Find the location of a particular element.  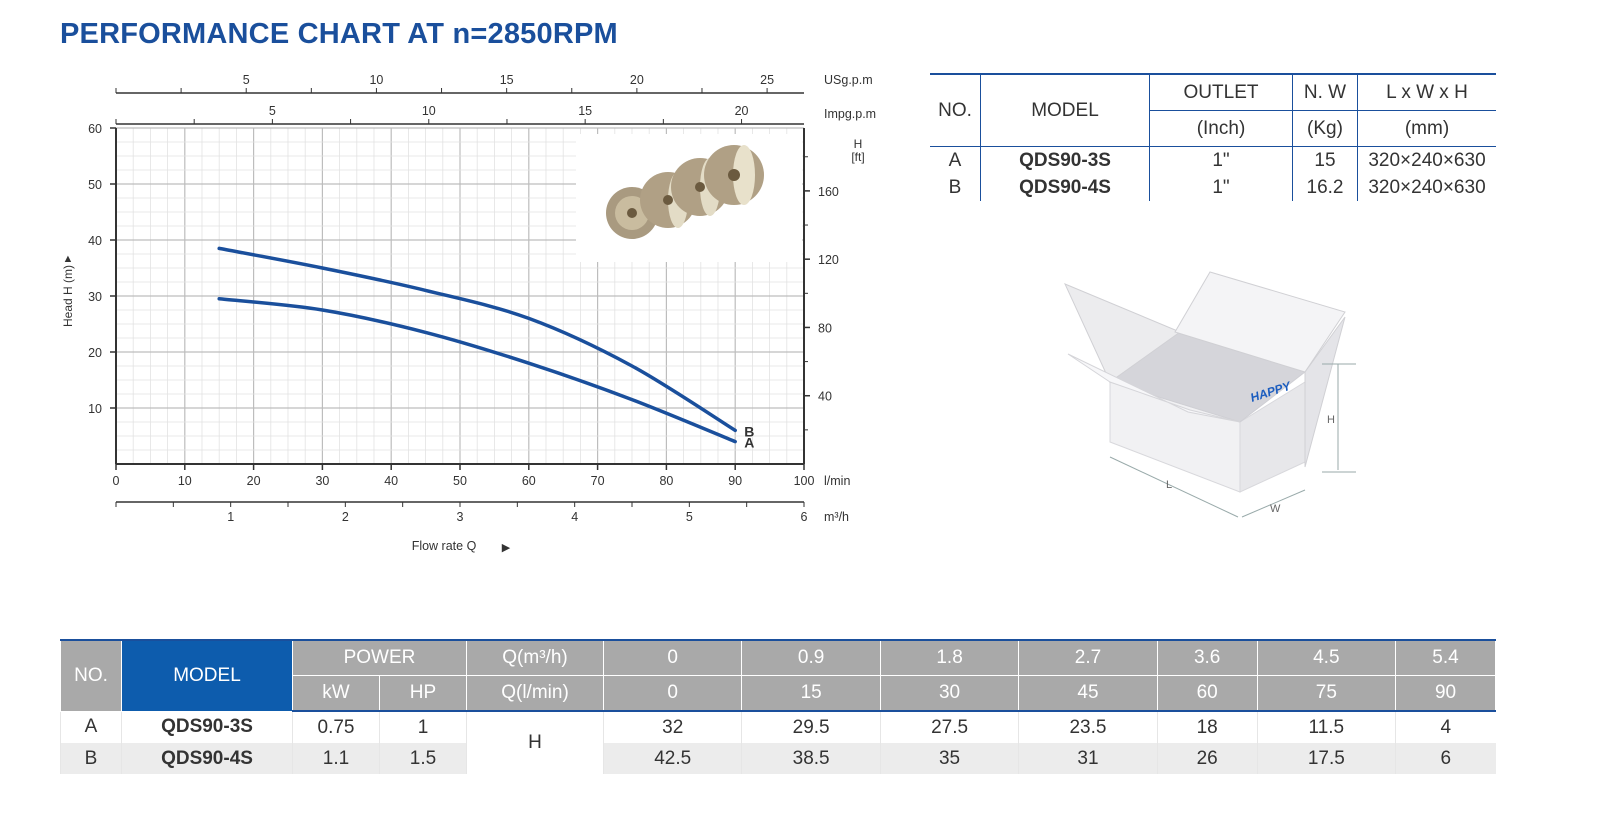

perf-h-cell: 18 is located at coordinates (1207, 727).